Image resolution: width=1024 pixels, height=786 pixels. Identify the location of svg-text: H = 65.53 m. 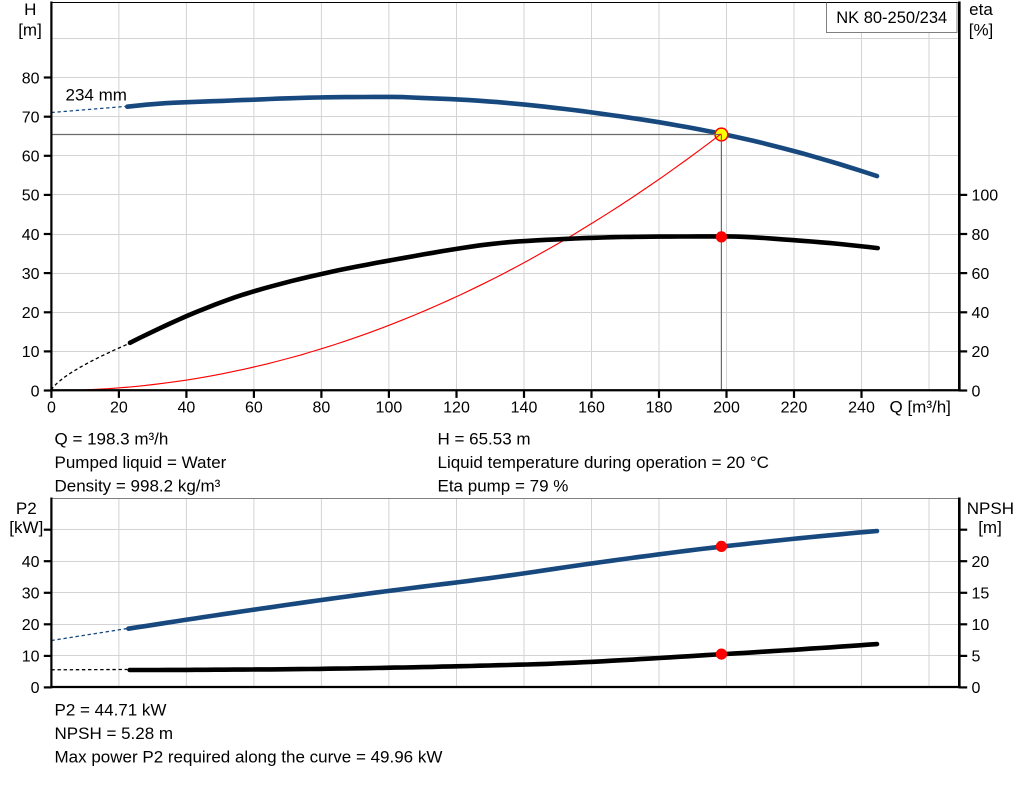
(484, 439).